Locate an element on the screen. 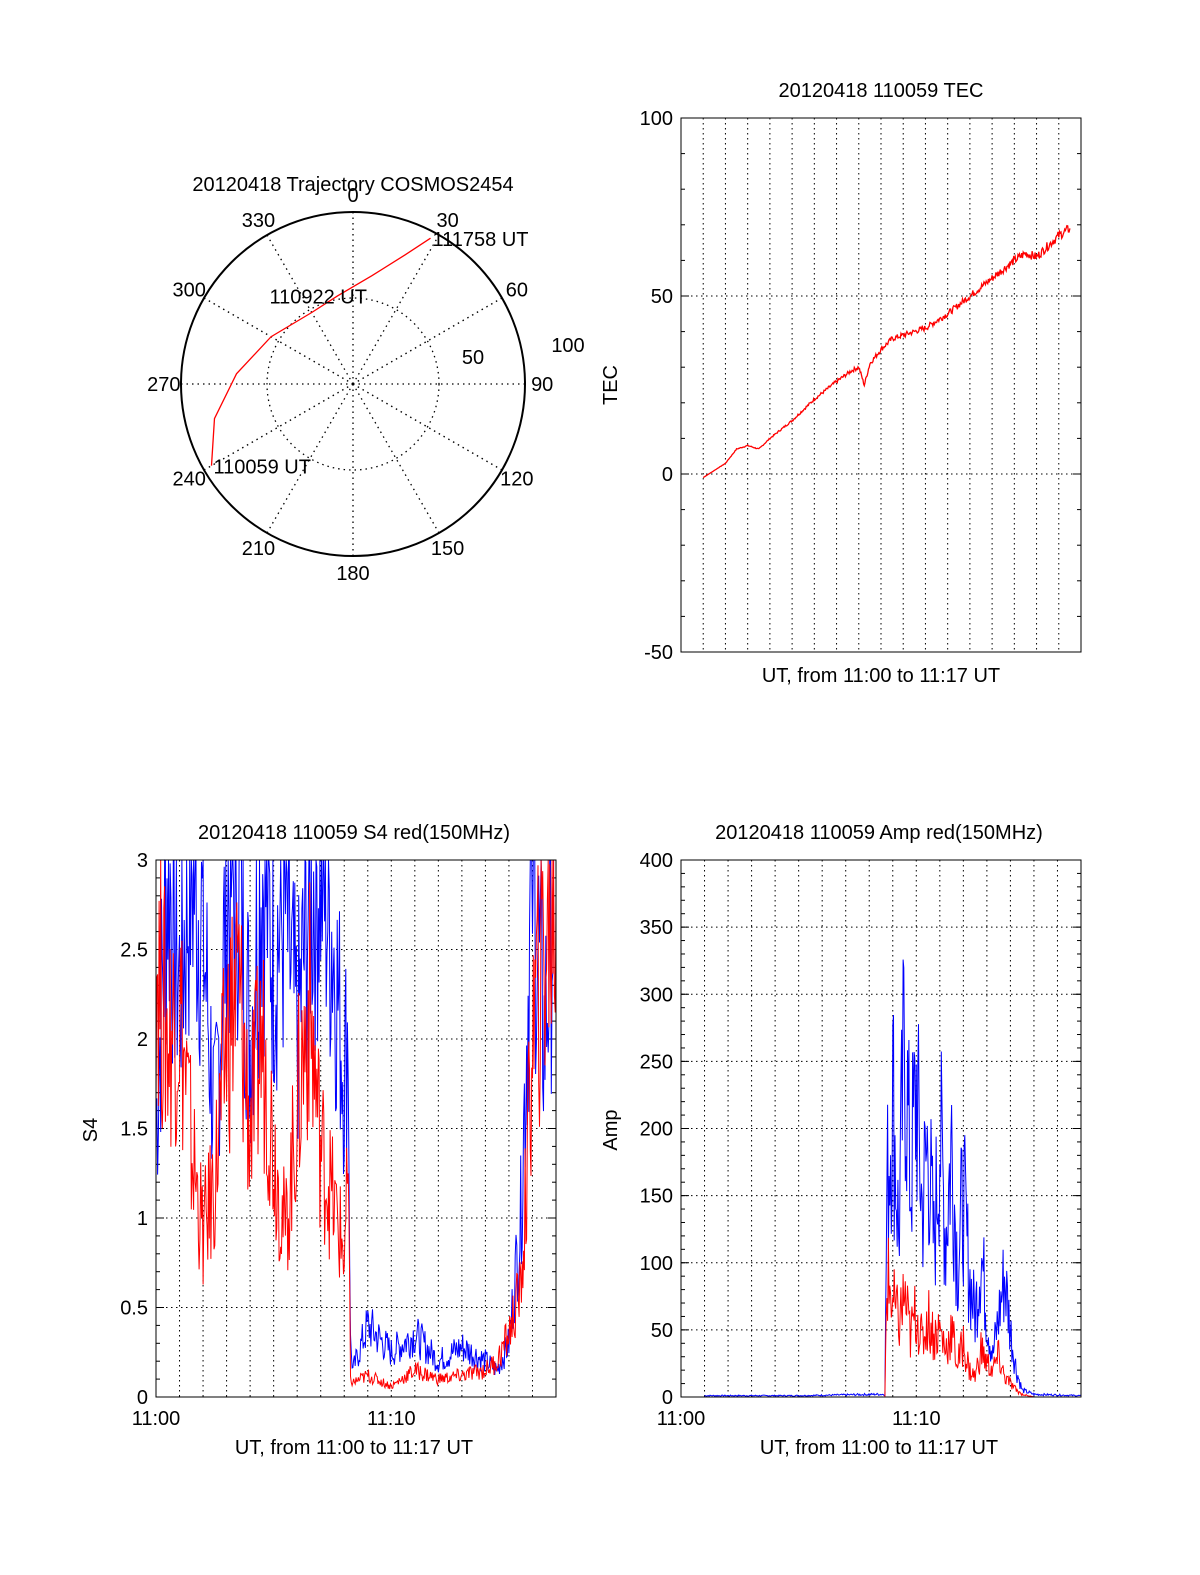  s4-x-axis-label: UT, from 11:00 to 11:17 UT is located at coordinates (354, 1448).